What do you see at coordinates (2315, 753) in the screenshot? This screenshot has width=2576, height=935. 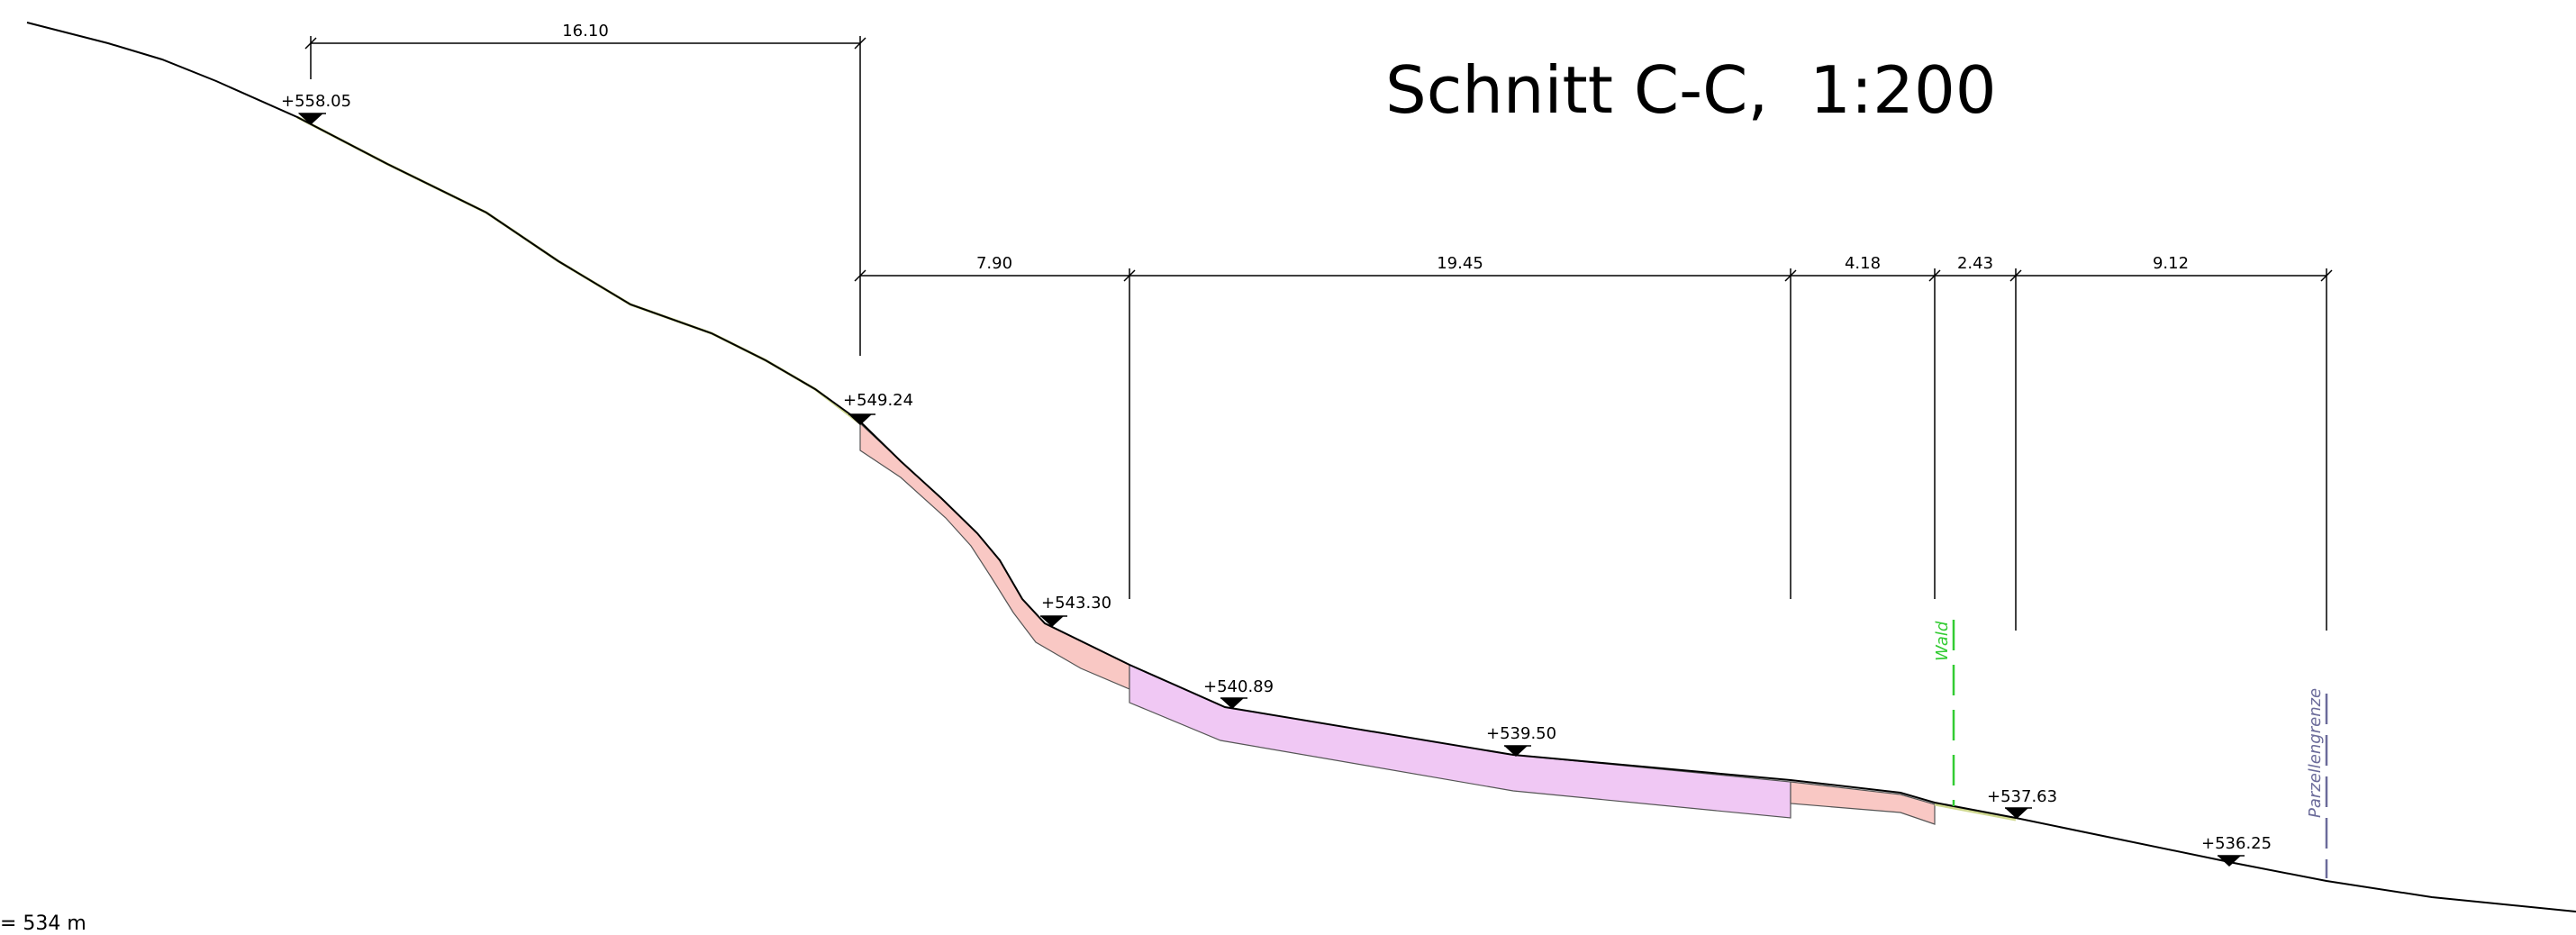 I see `parcel-boundary-label: Parzellengrenze` at bounding box center [2315, 753].